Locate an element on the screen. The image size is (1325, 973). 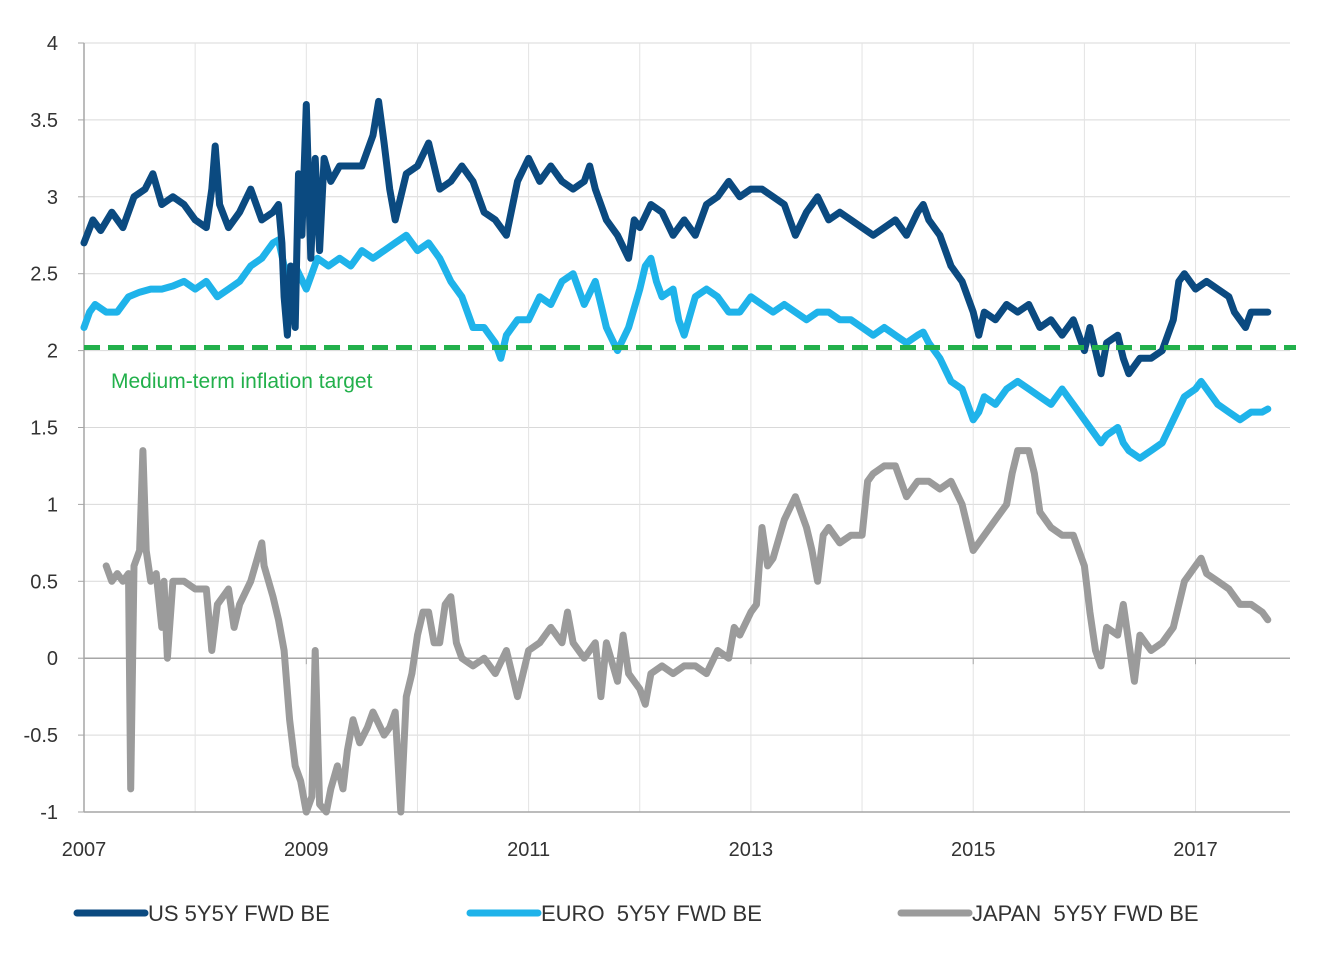
target-line-group: Medium-term inflation target is located at coordinates (690, 369).